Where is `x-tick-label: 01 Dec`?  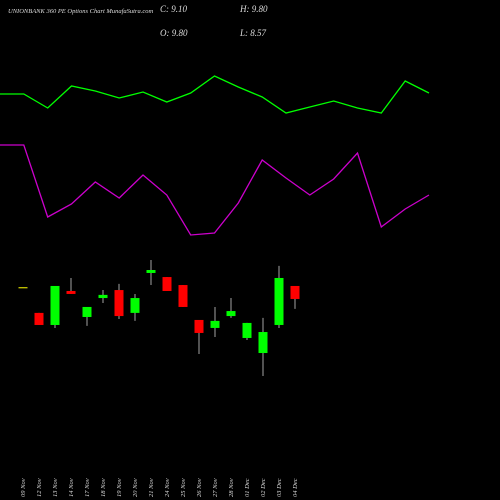
x-tick-label: 01 Dec is located at coordinates (247, 487).